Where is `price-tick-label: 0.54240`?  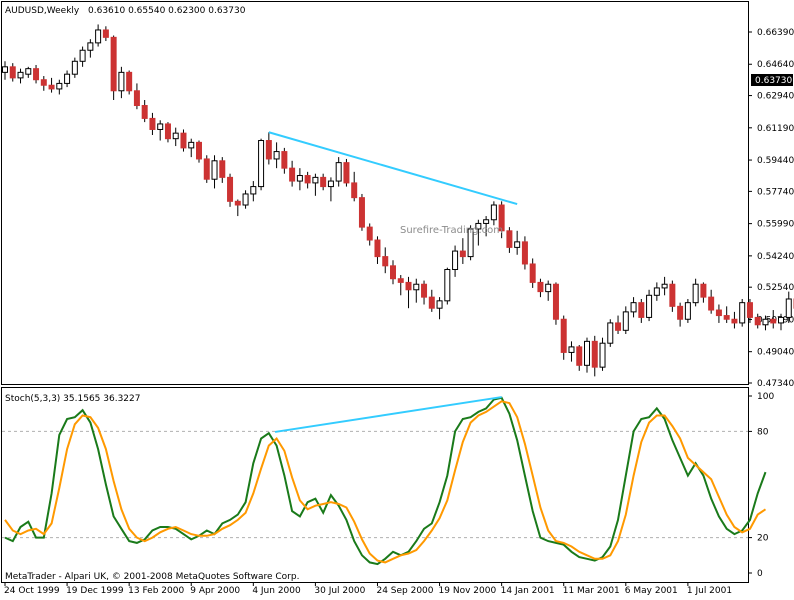
price-tick-label: 0.54240 is located at coordinates (775, 257).